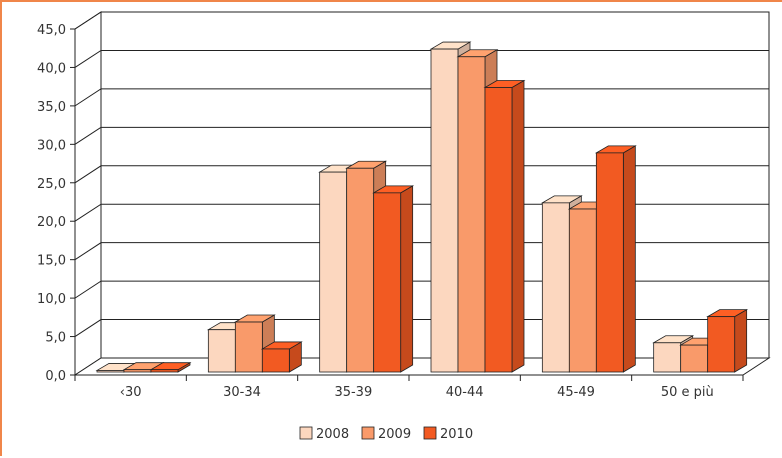  Describe the element at coordinates (51, 222) in the screenshot. I see `y-tick-label: 20,0` at that location.